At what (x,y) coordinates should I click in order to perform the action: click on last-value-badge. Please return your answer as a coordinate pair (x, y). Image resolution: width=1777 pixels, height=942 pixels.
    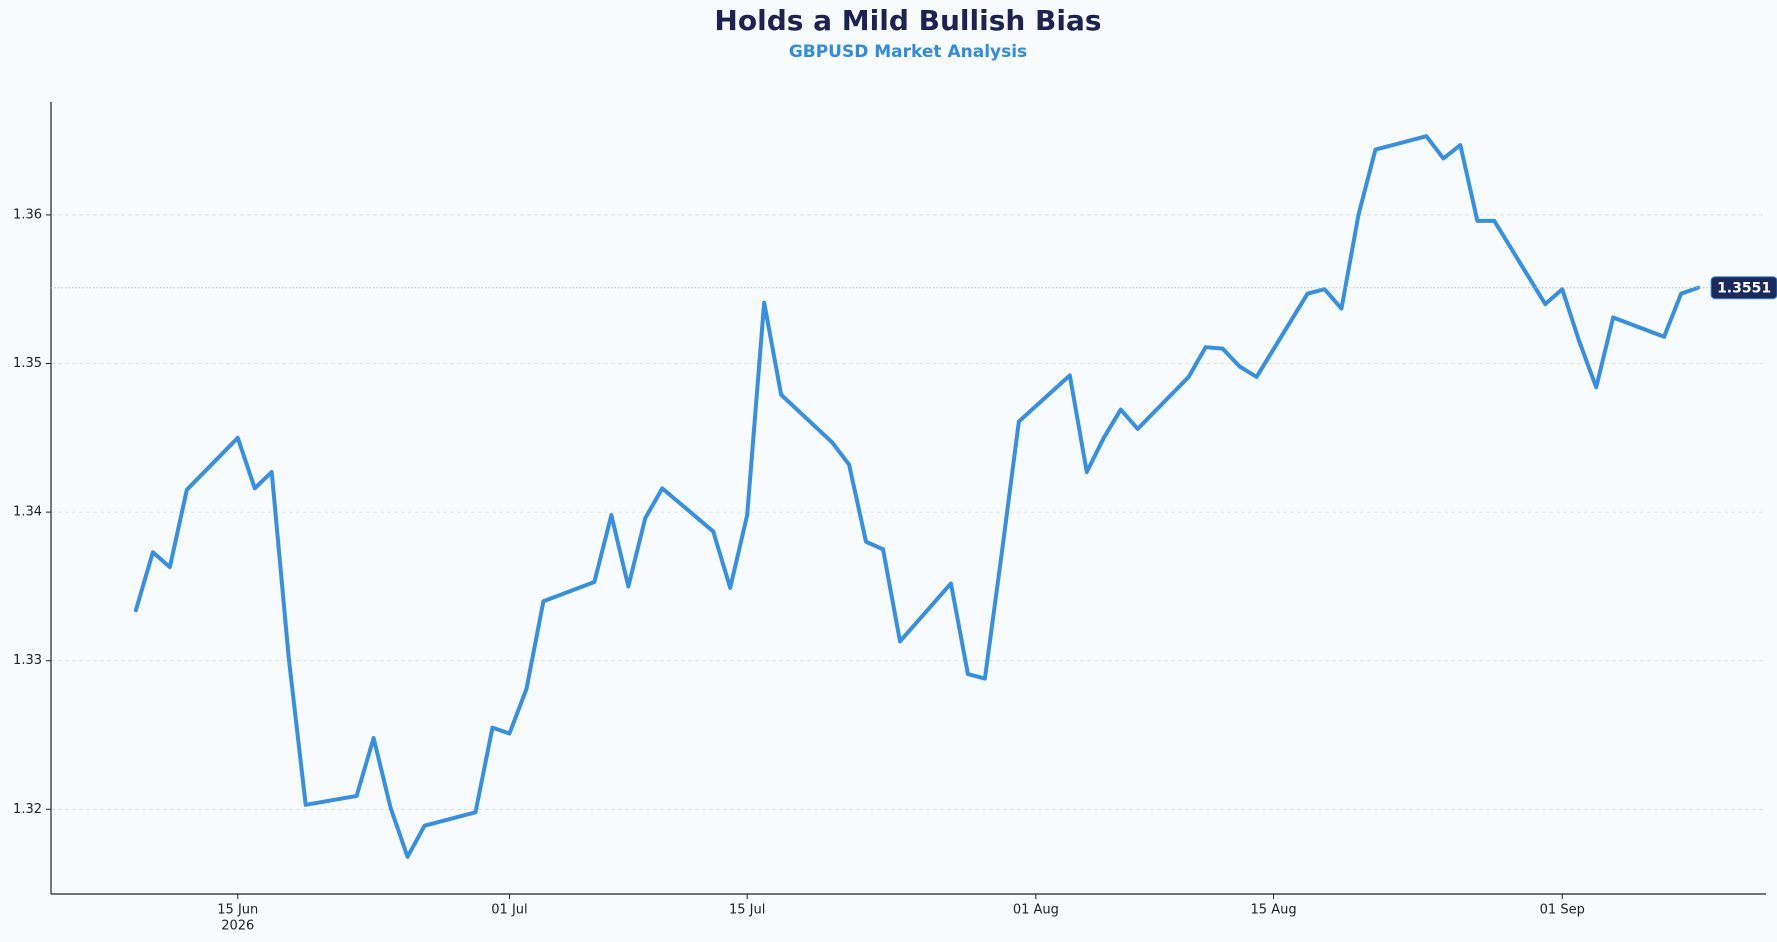
    Looking at the image, I should click on (1743, 288).